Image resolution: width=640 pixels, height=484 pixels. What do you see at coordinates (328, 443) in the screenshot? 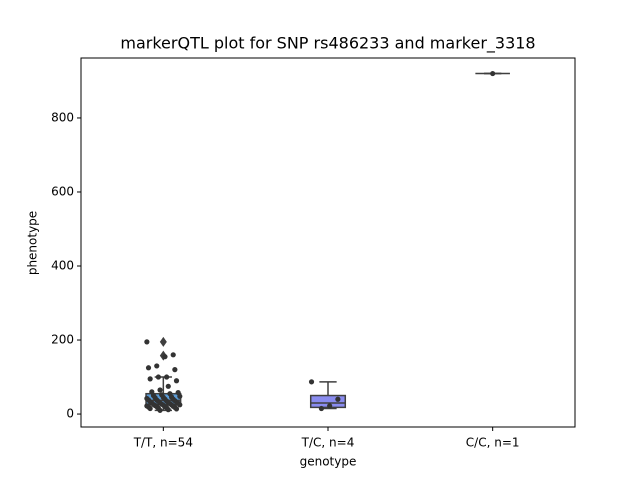
I see `x-tick-label: T/C, n=4` at bounding box center [328, 443].